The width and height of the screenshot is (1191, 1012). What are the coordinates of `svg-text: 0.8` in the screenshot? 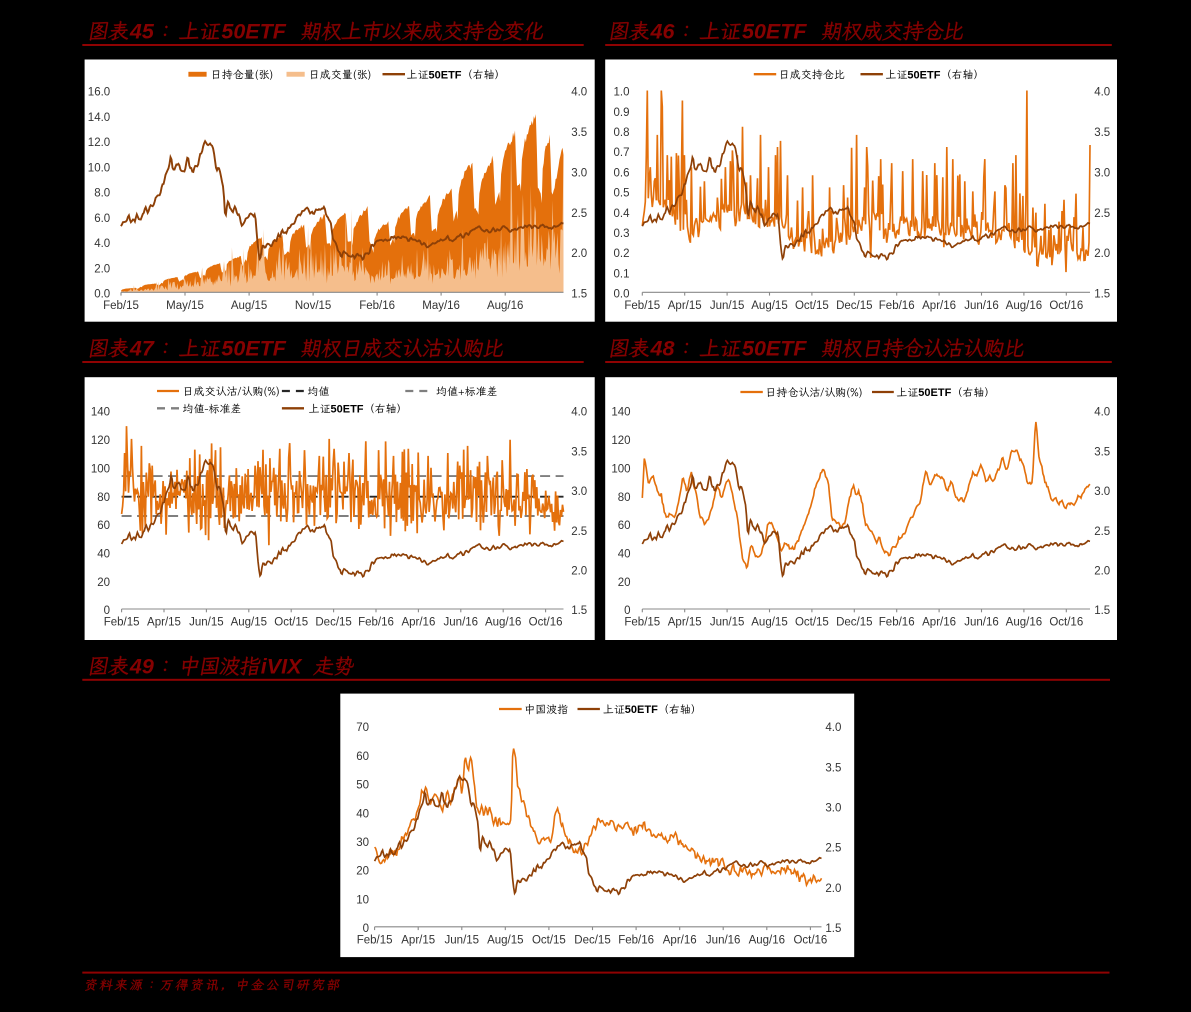 It's located at (622, 133).